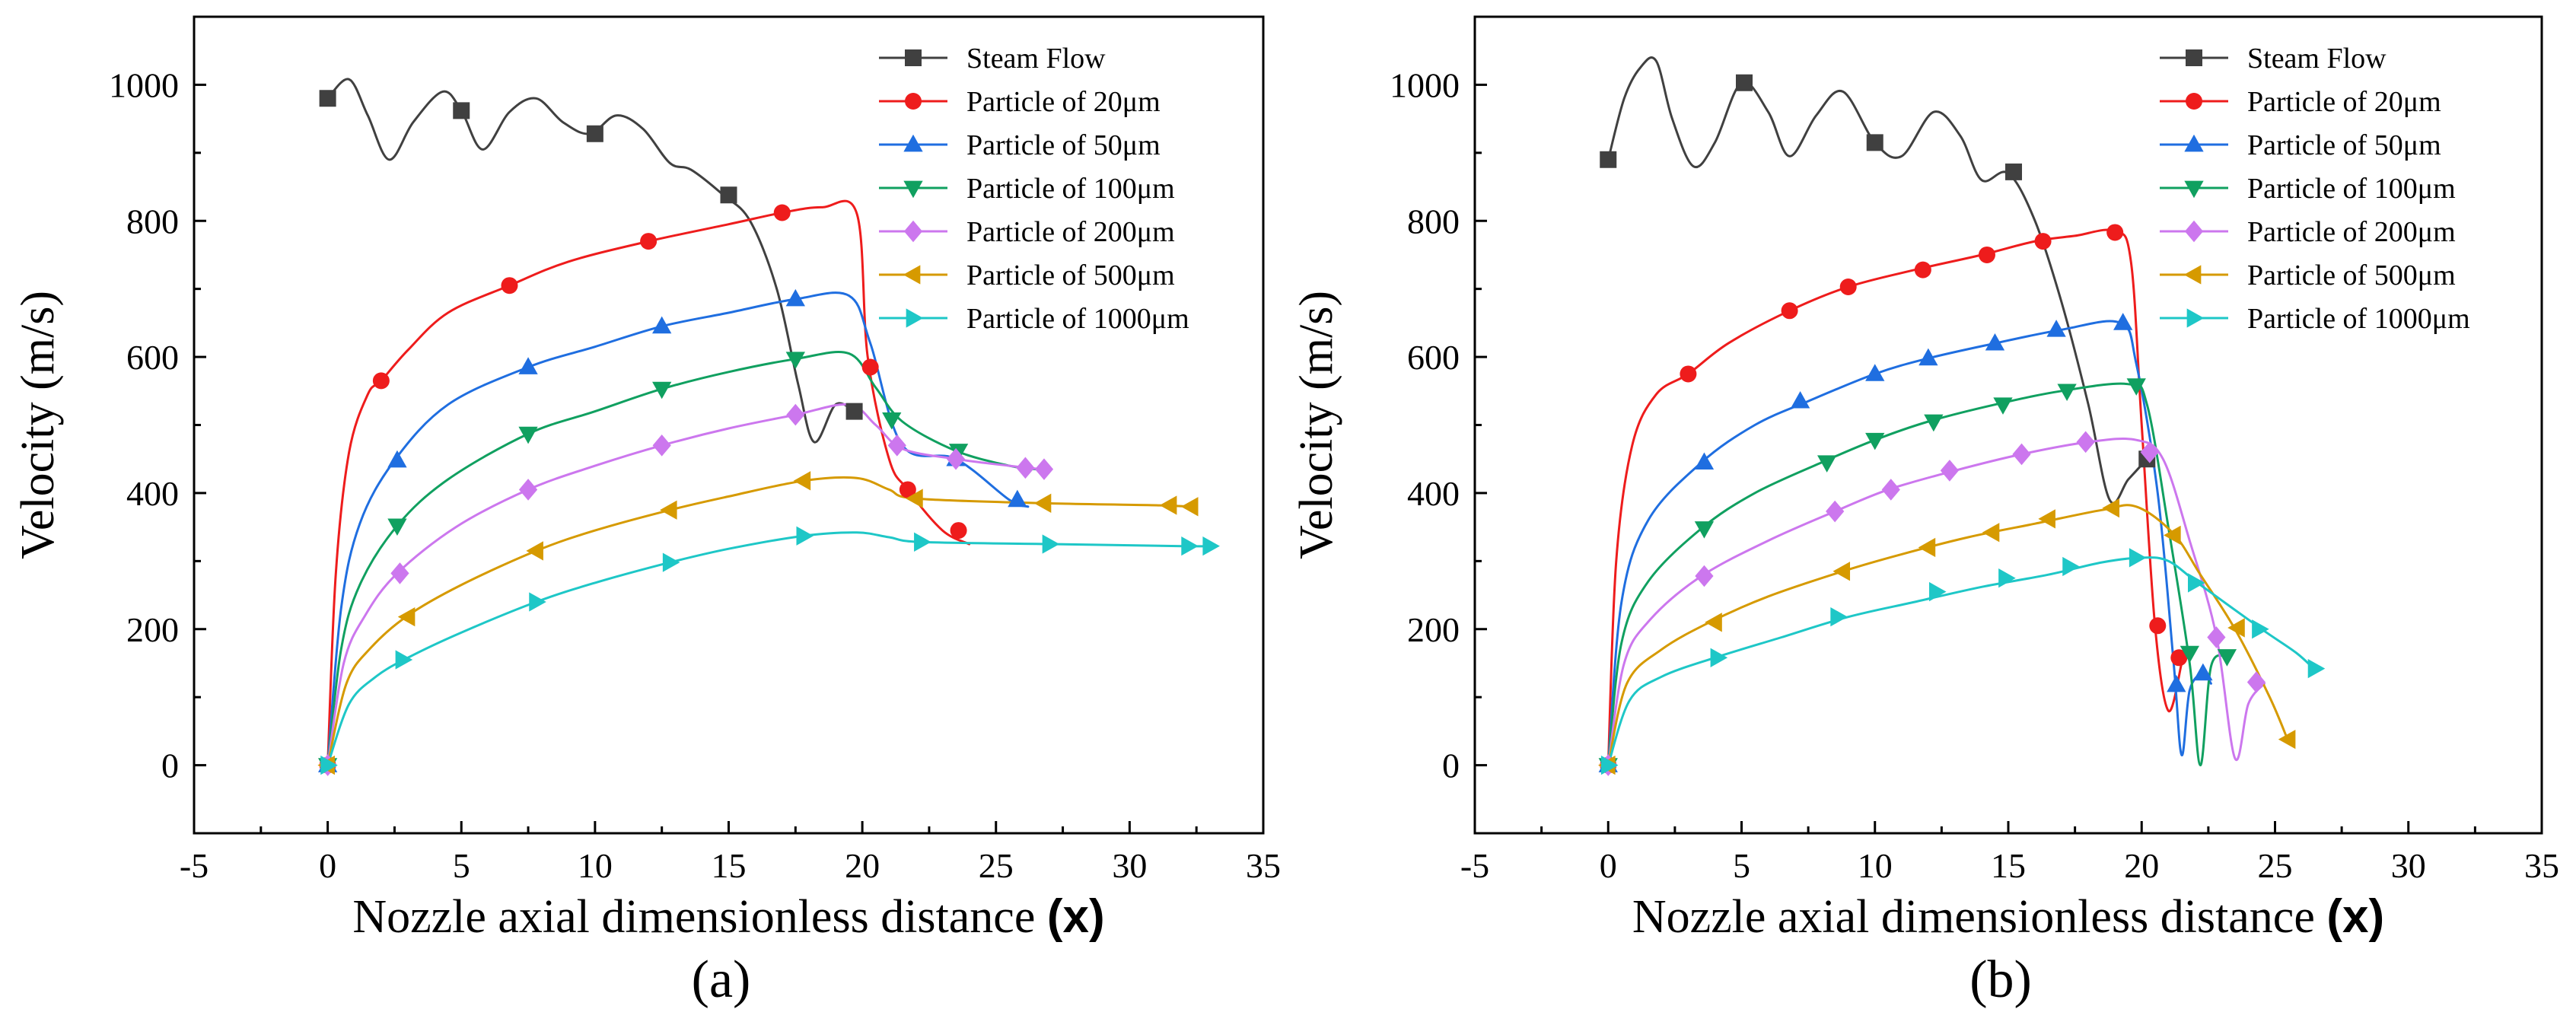 This screenshot has width=2576, height=1025. I want to click on x-tick-label: 10, so click(1875, 866).